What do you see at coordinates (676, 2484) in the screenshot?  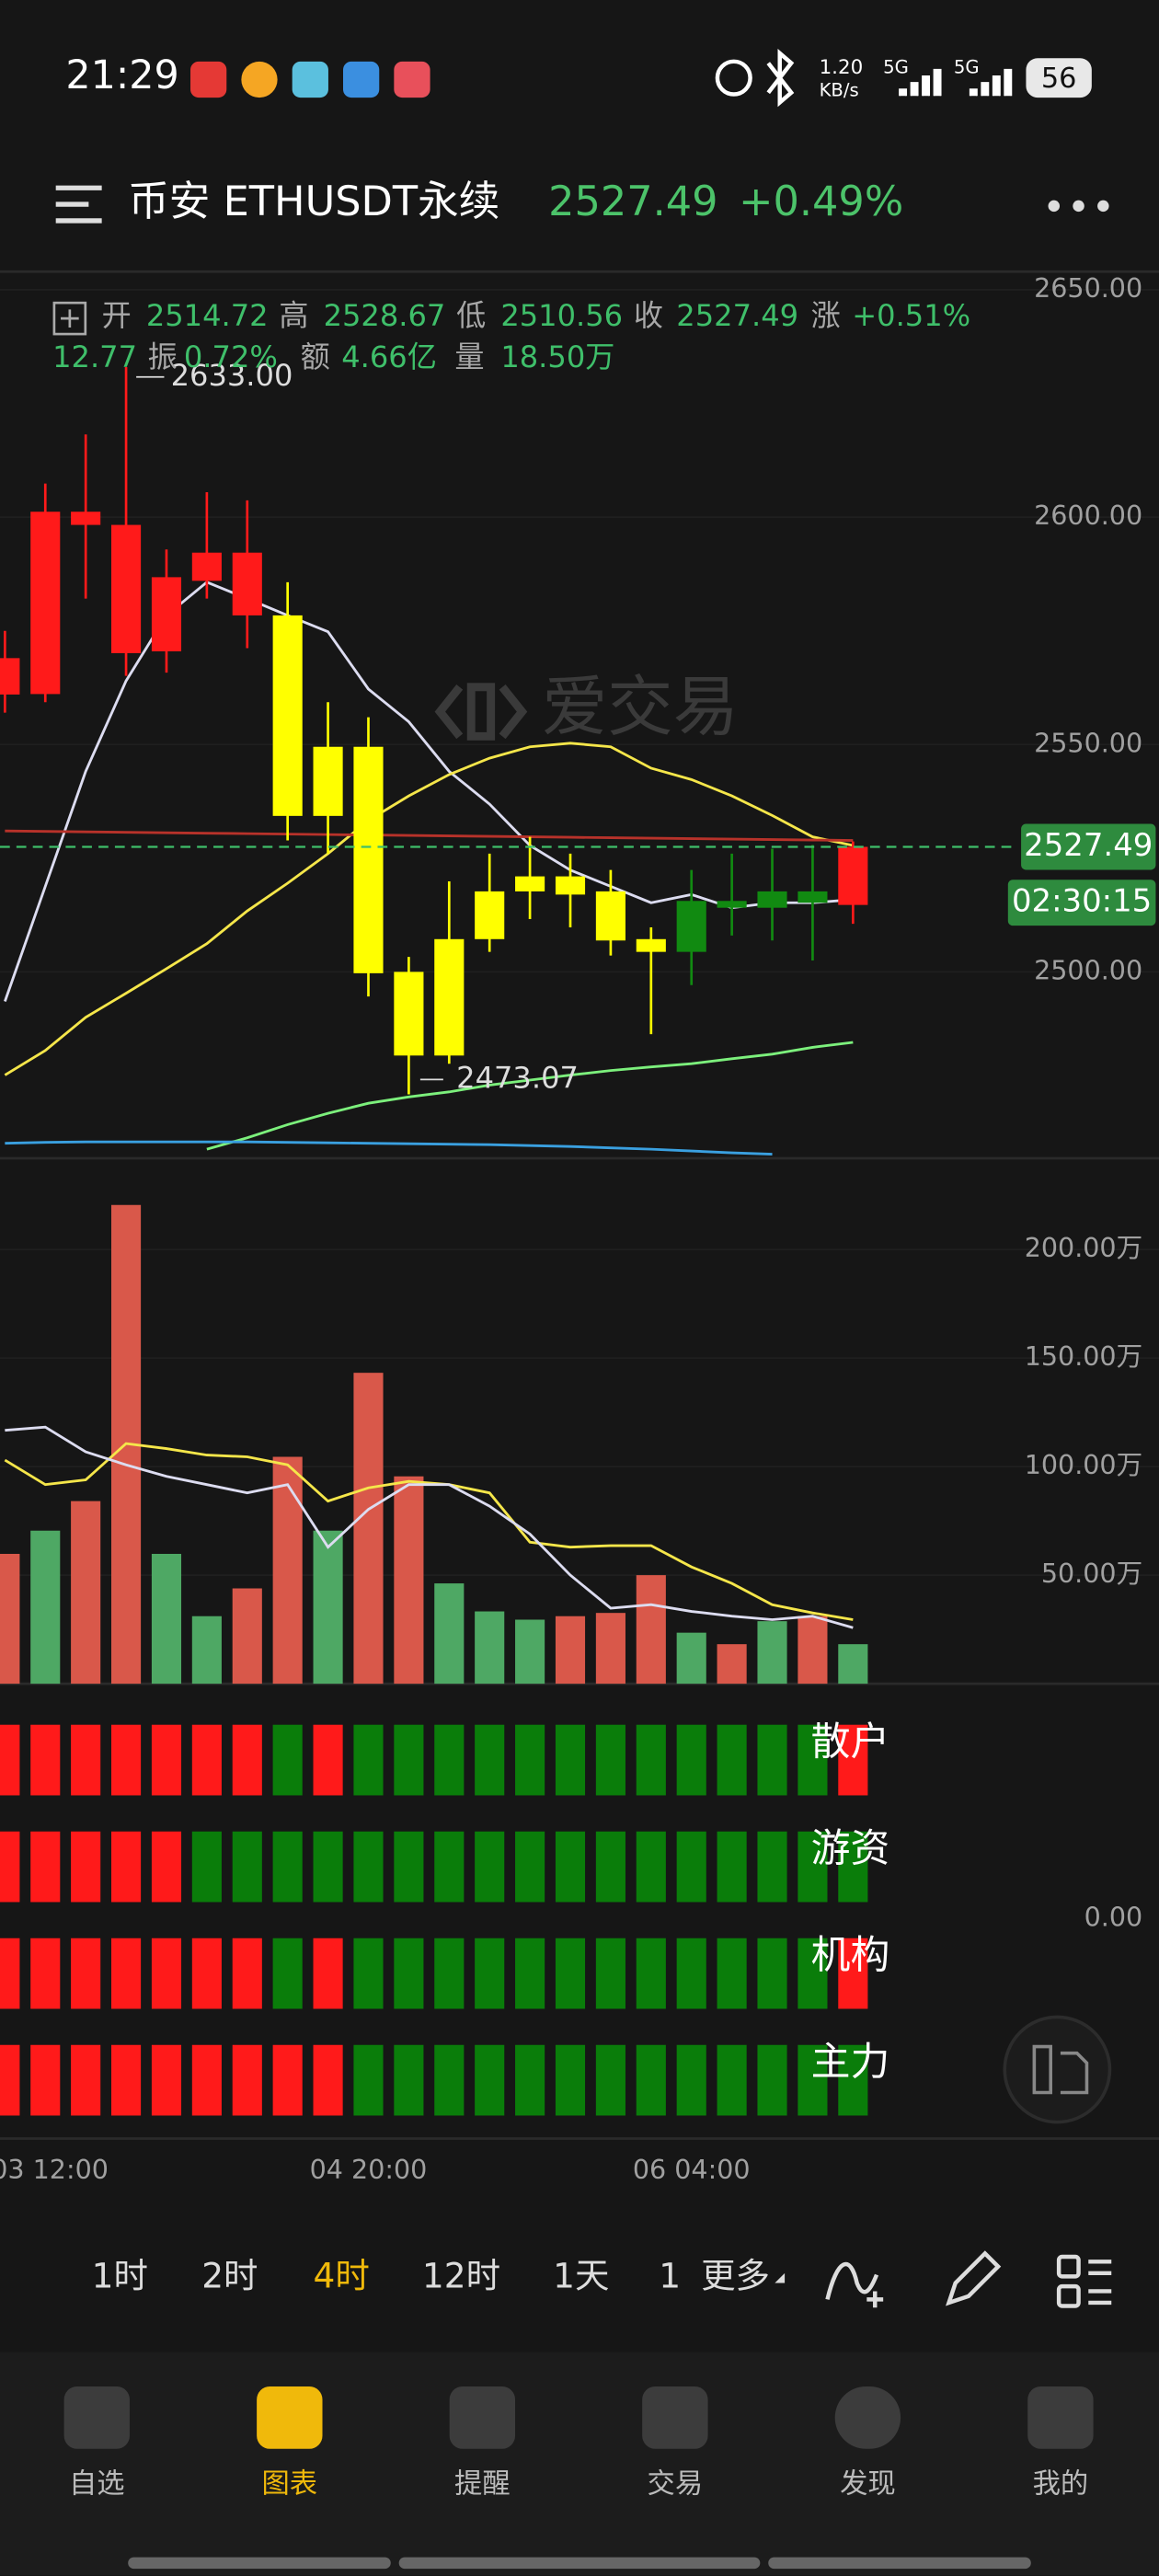 I see `nav-label: 交易` at bounding box center [676, 2484].